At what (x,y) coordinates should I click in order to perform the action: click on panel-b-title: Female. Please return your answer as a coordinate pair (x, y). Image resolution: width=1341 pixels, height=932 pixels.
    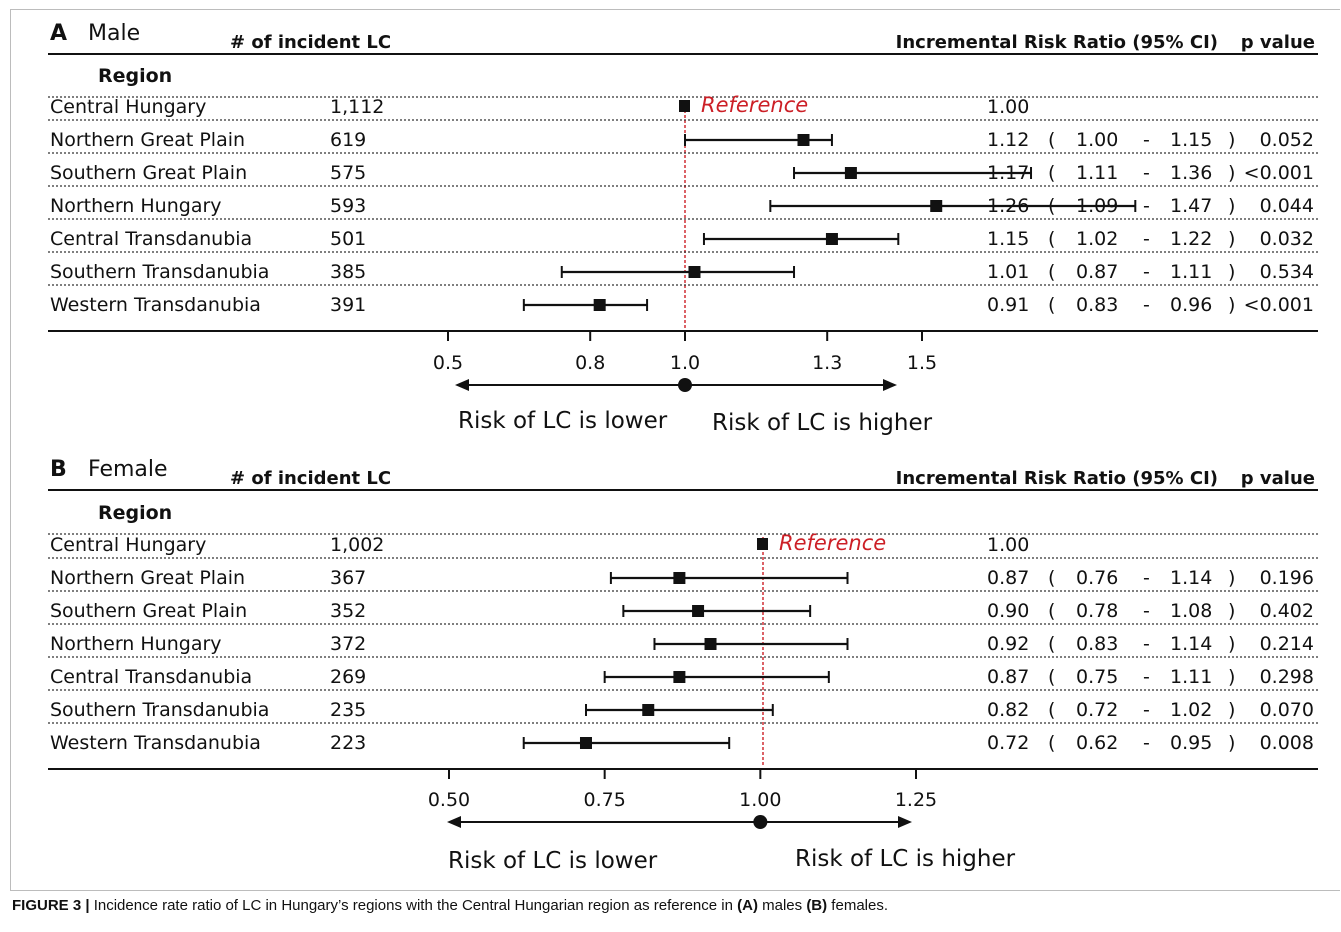
    Looking at the image, I should click on (128, 469).